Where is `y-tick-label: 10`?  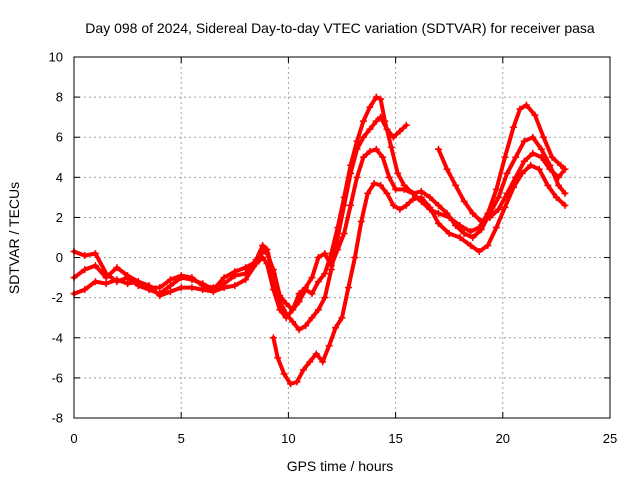
y-tick-label: 10 is located at coordinates (56, 57).